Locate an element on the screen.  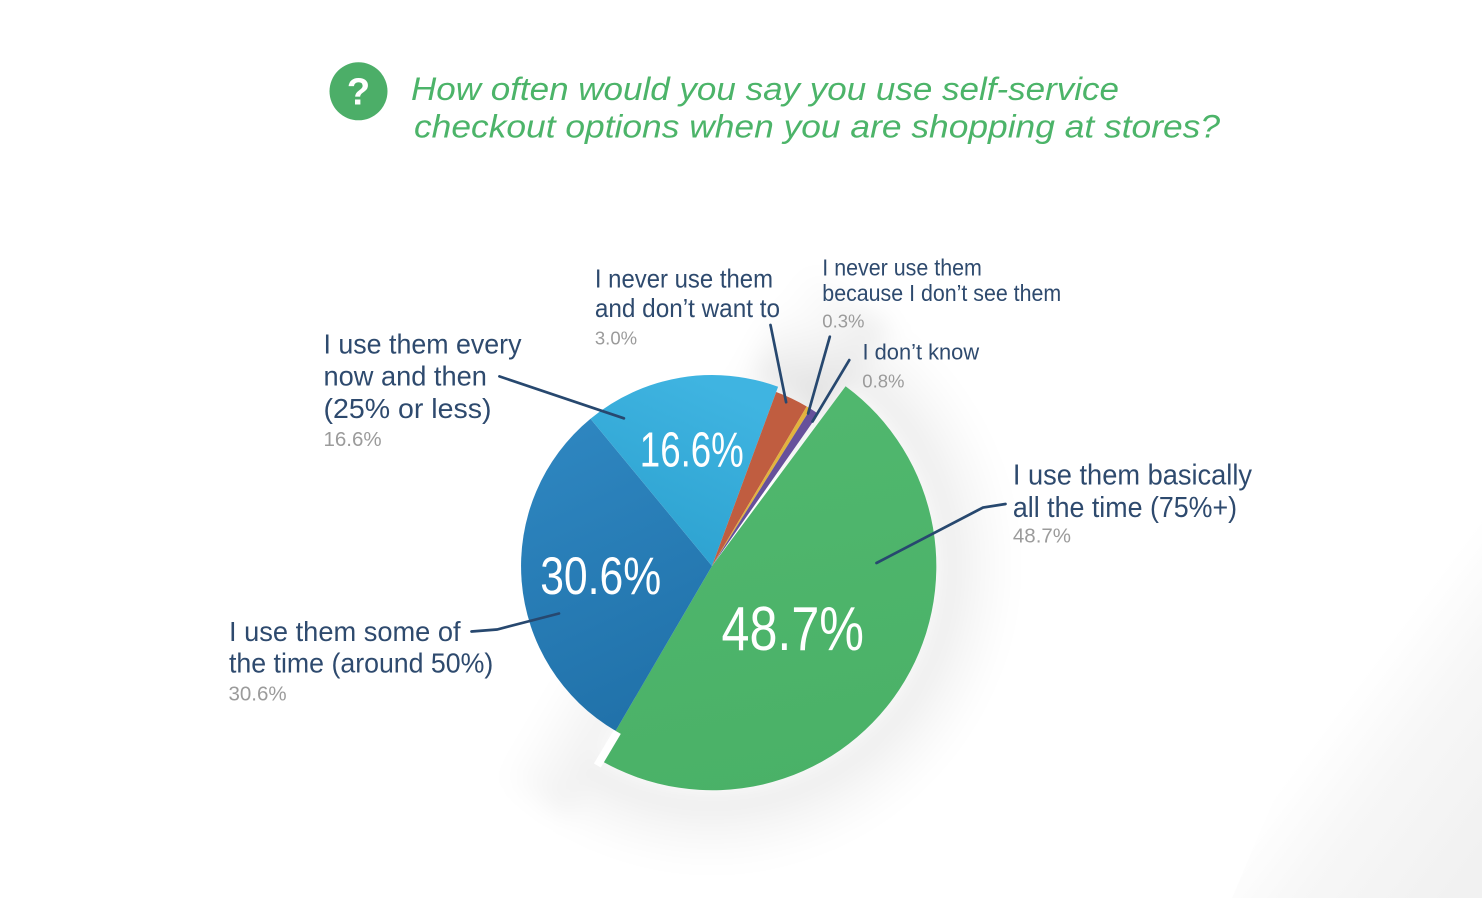
svg-text: 0.8% is located at coordinates (883, 380).